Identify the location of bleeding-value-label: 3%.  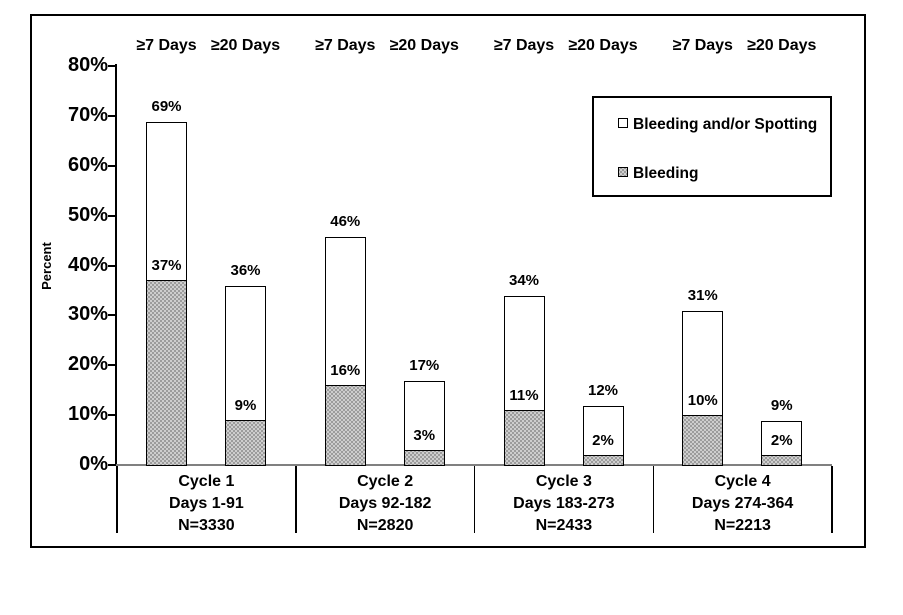
(424, 436).